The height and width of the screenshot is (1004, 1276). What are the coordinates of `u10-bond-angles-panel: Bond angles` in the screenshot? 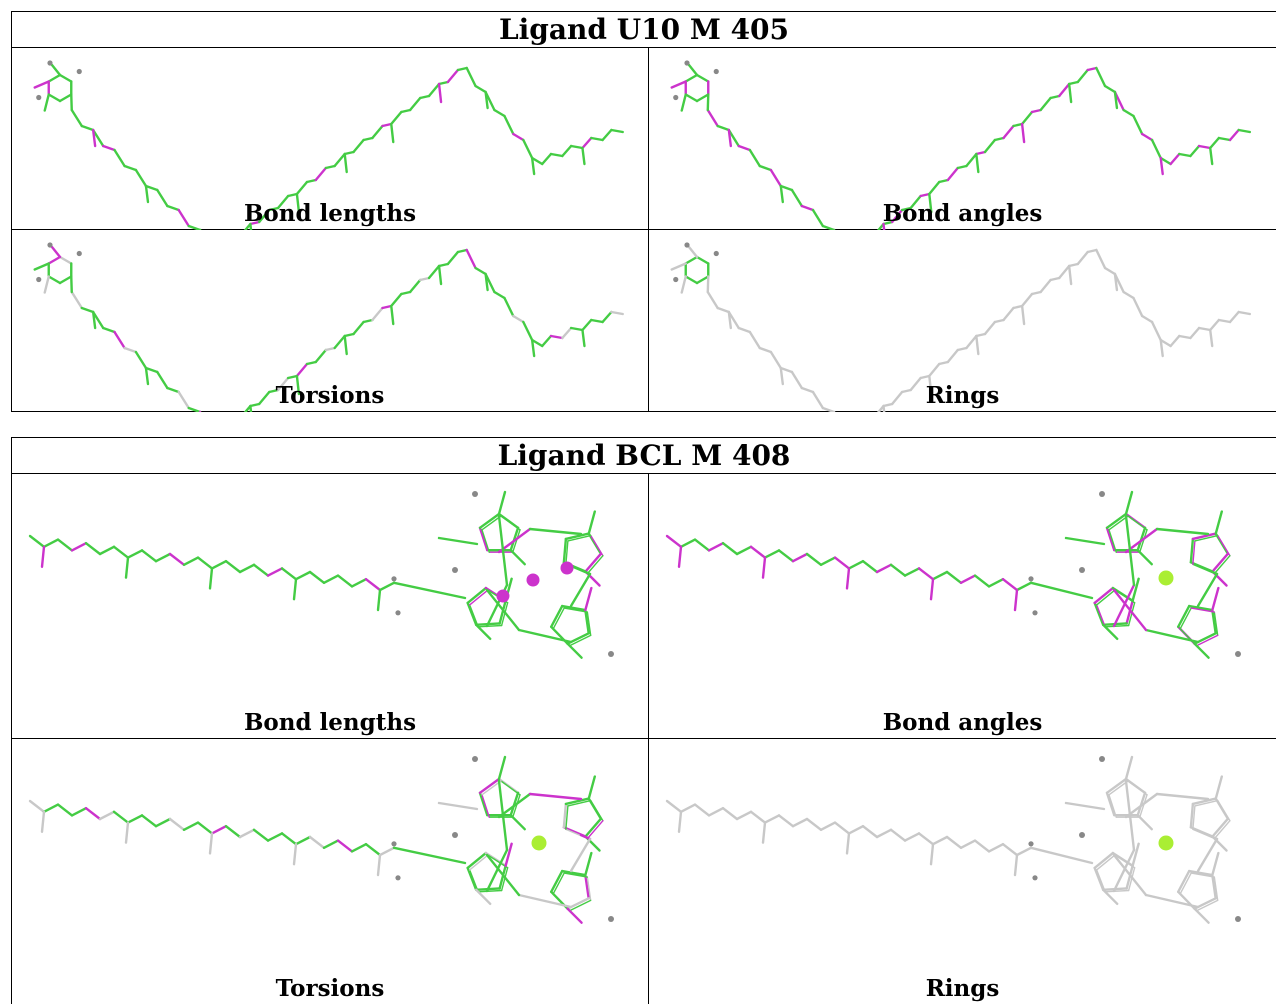 It's located at (962, 138).